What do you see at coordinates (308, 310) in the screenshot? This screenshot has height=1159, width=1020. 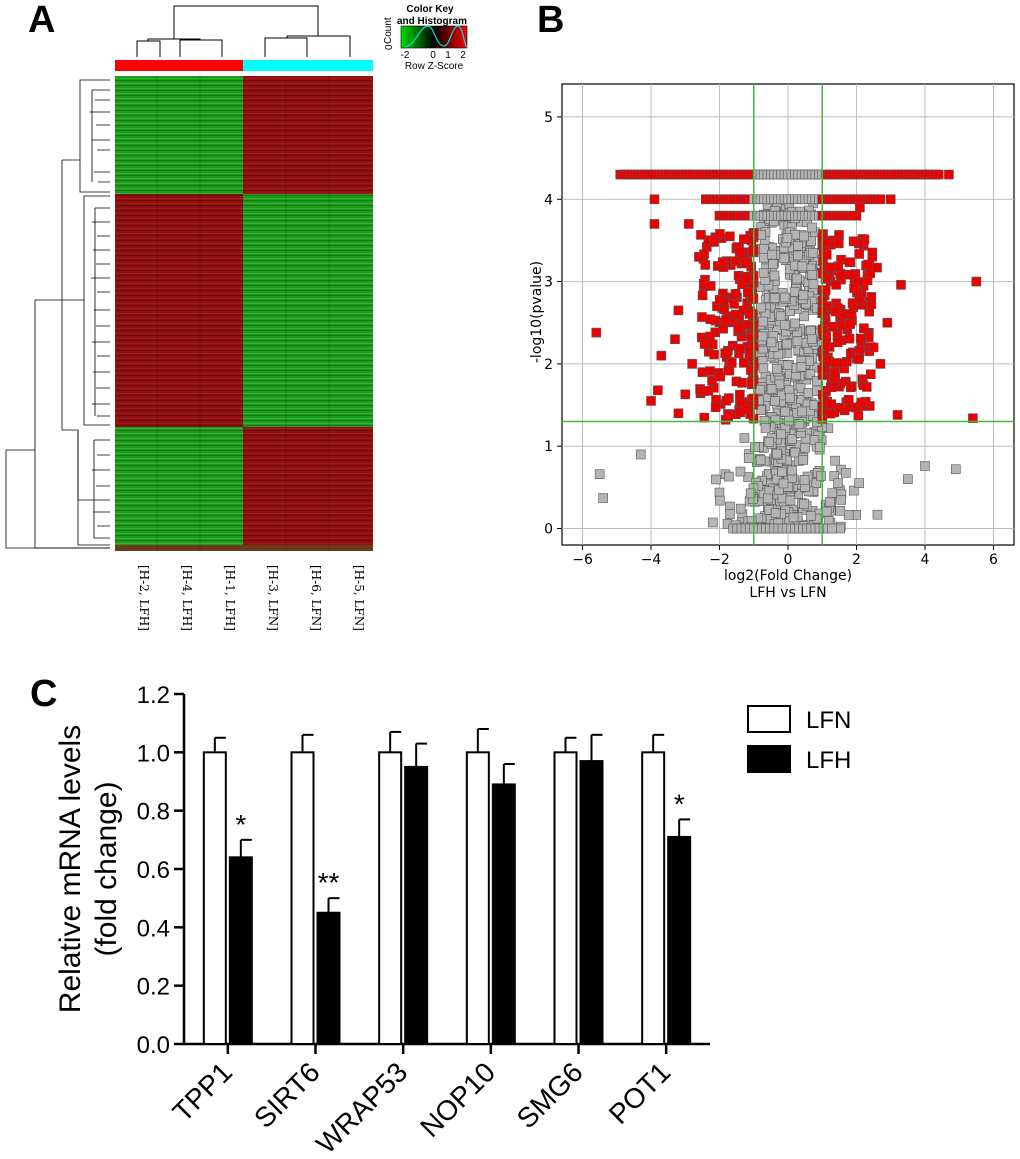 I see `heatmap-block-lfn-cluster2` at bounding box center [308, 310].